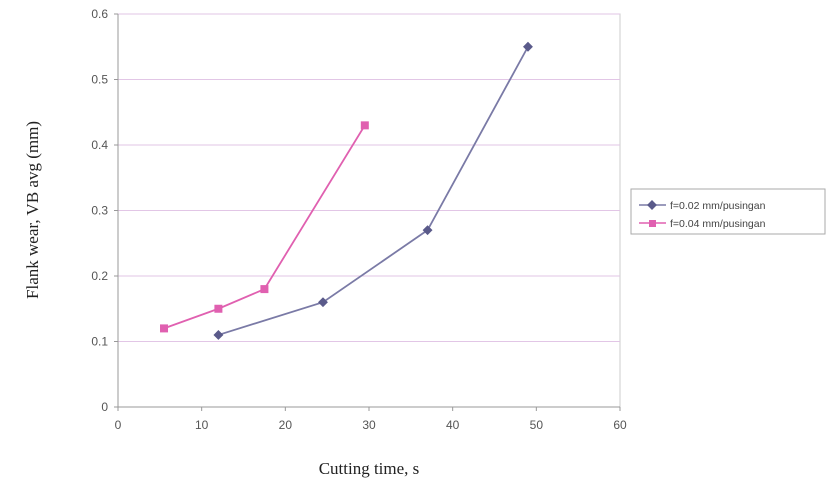  Describe the element at coordinates (369, 468) in the screenshot. I see `x-axis-title: Cutting time, s` at that location.